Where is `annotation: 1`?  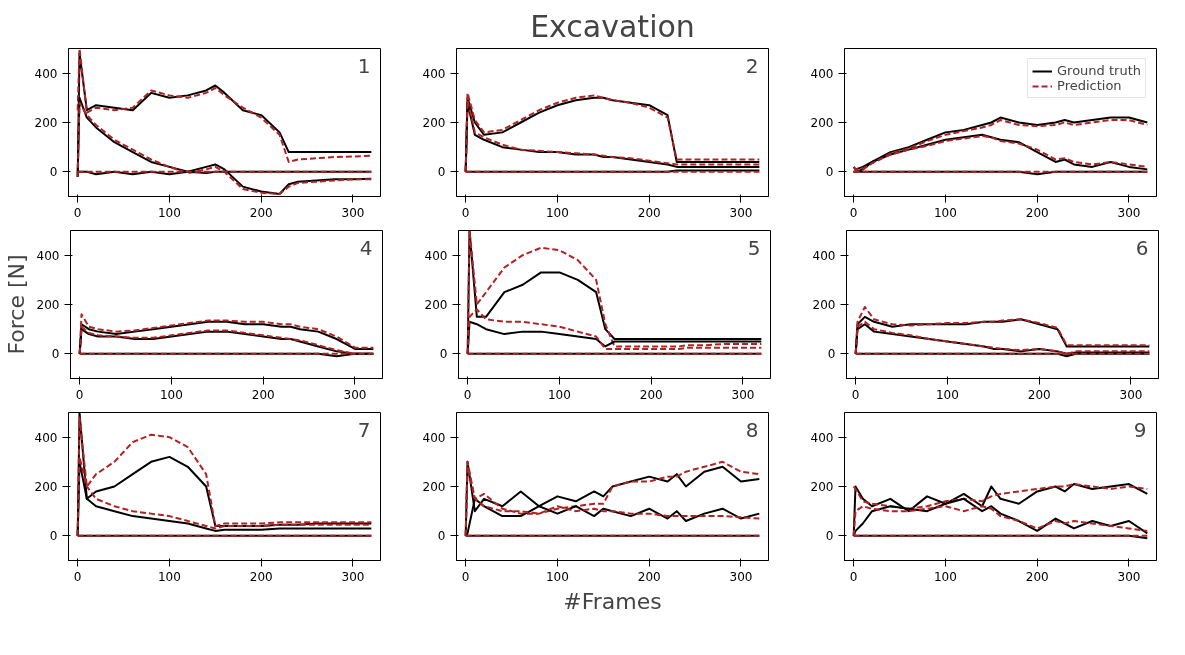 annotation: 1 is located at coordinates (364, 65).